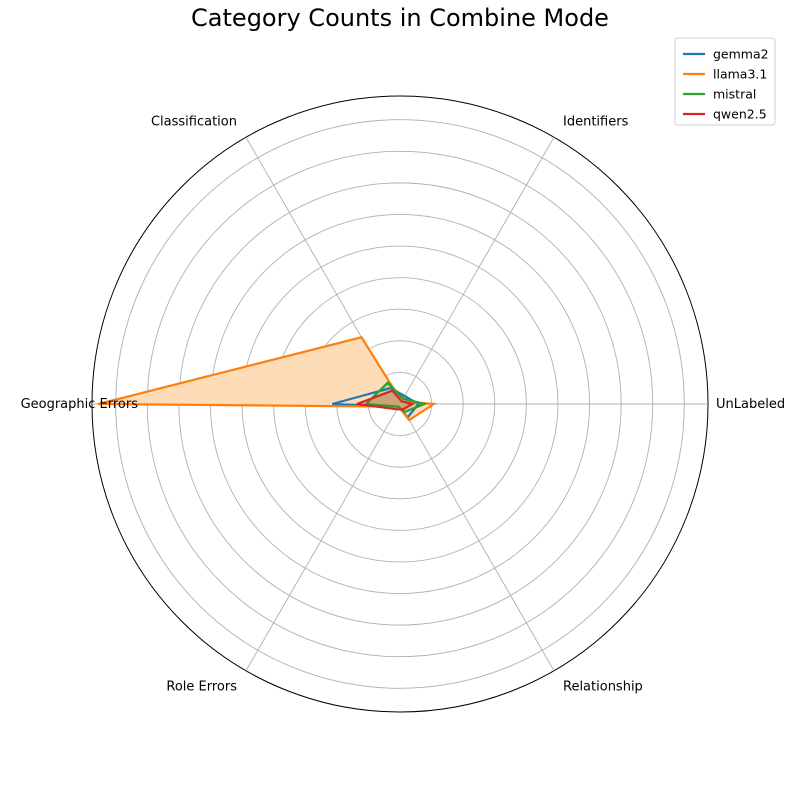 This screenshot has width=800, height=800. What do you see at coordinates (80, 404) in the screenshot?
I see `category-label: Geographic Errors` at bounding box center [80, 404].